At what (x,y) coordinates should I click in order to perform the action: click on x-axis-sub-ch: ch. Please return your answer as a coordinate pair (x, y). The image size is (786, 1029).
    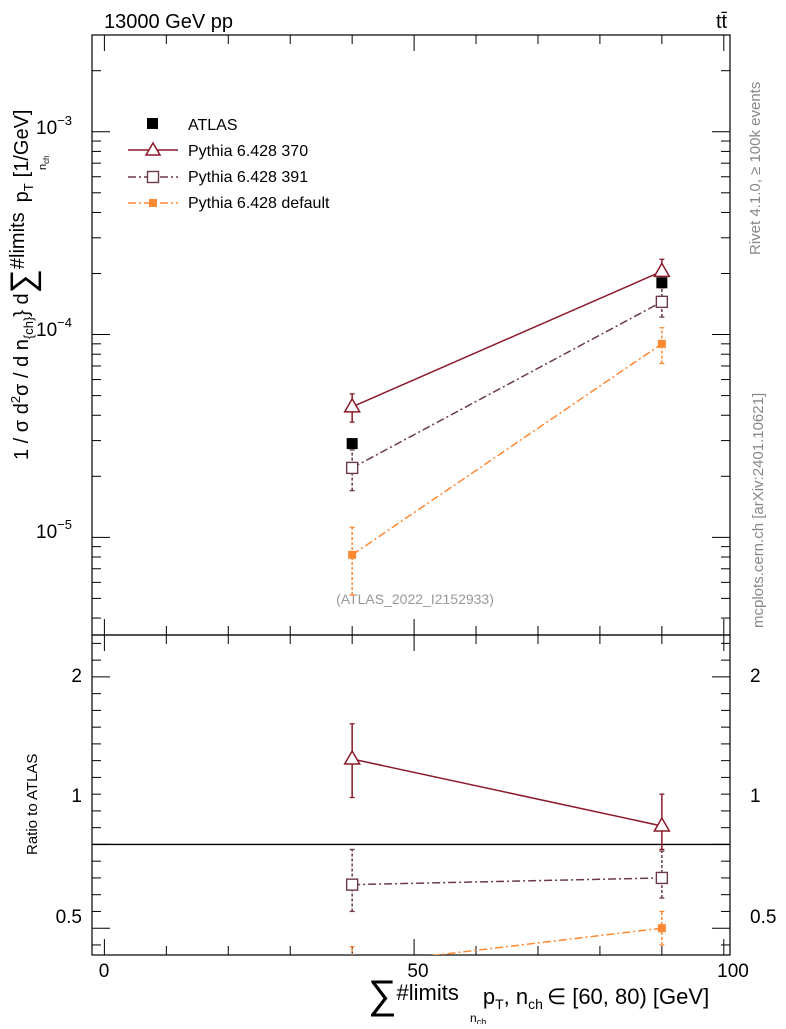
    Looking at the image, I should click on (482, 1020).